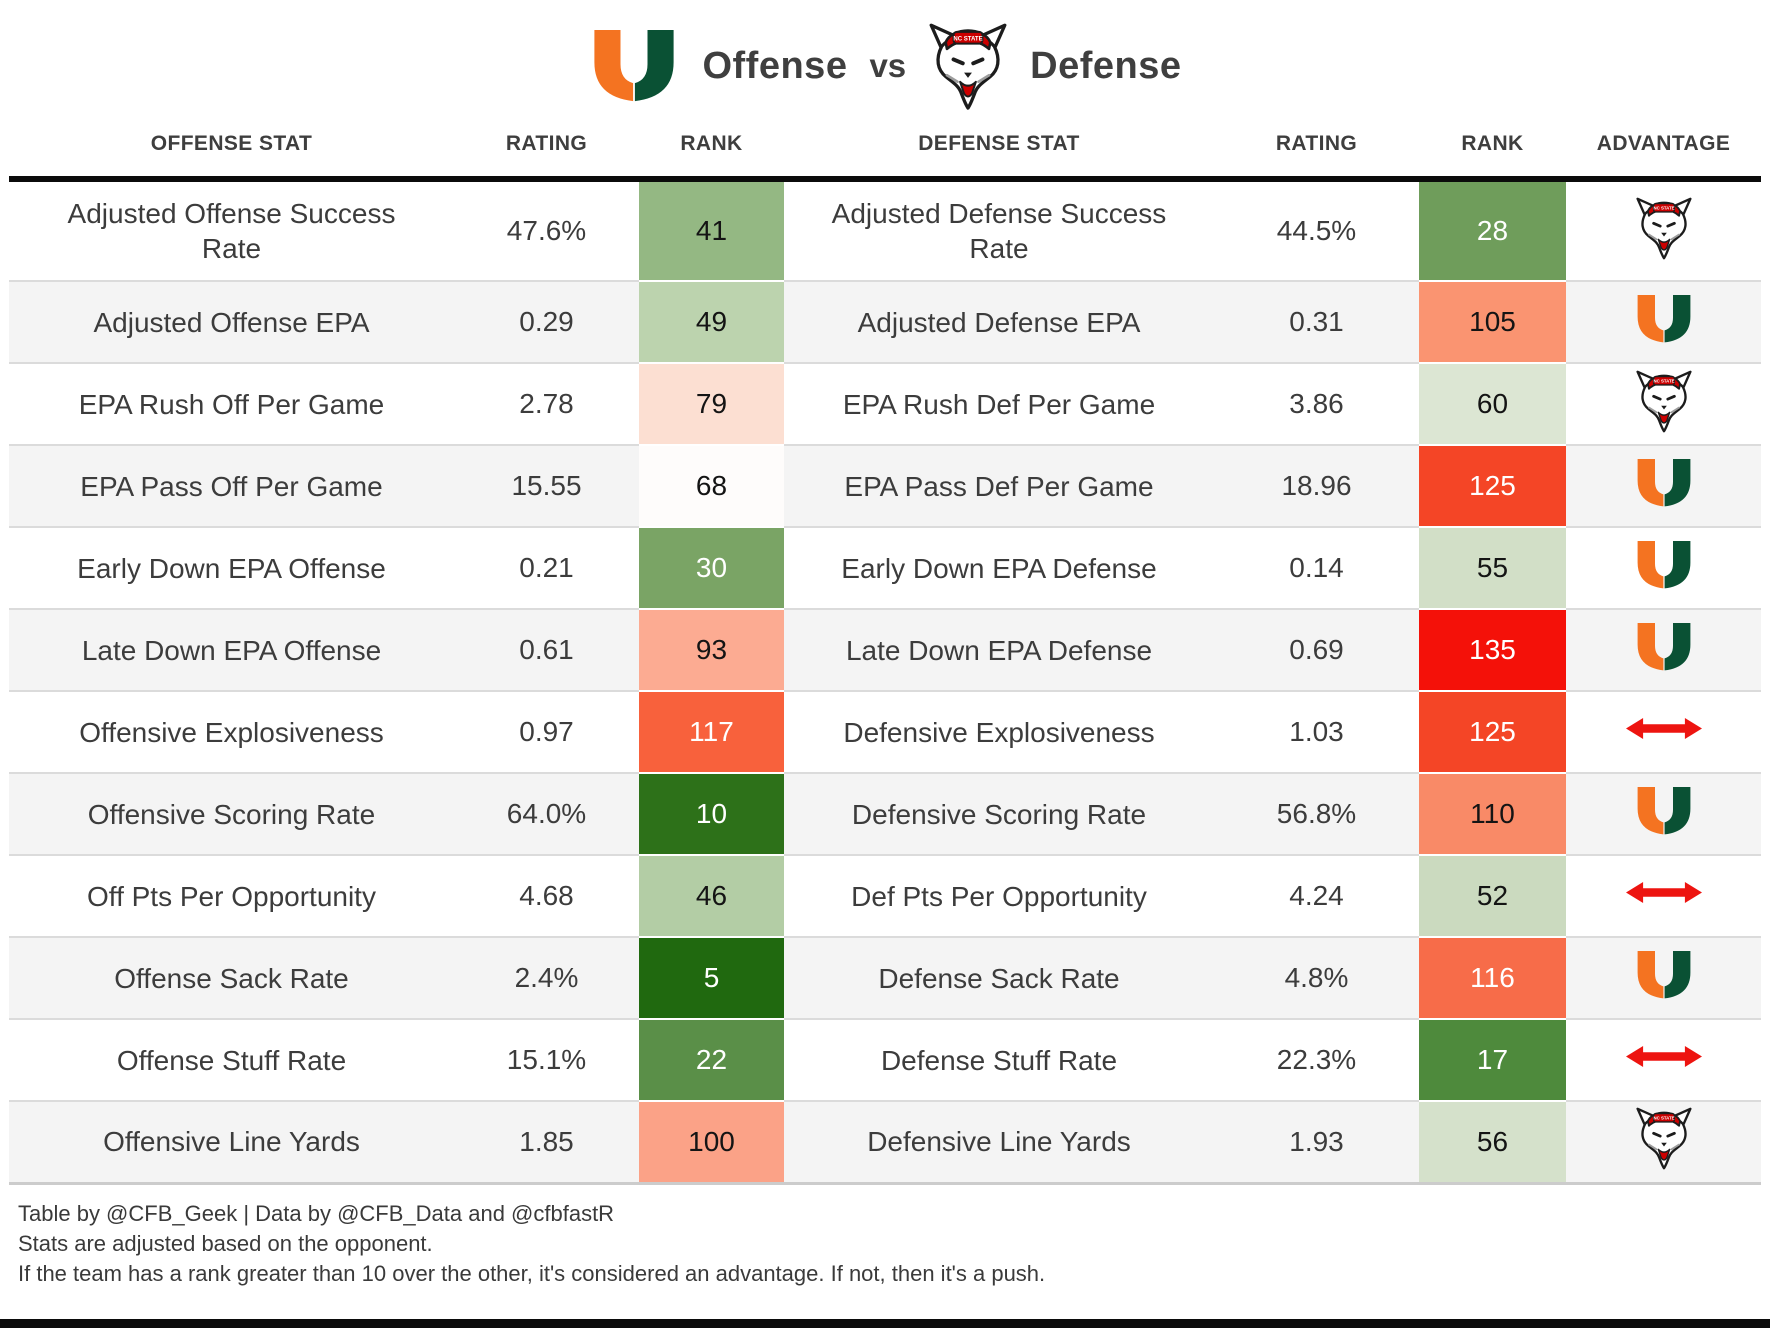  What do you see at coordinates (1316, 567) in the screenshot?
I see `defense-rating-cell: 0.14` at bounding box center [1316, 567].